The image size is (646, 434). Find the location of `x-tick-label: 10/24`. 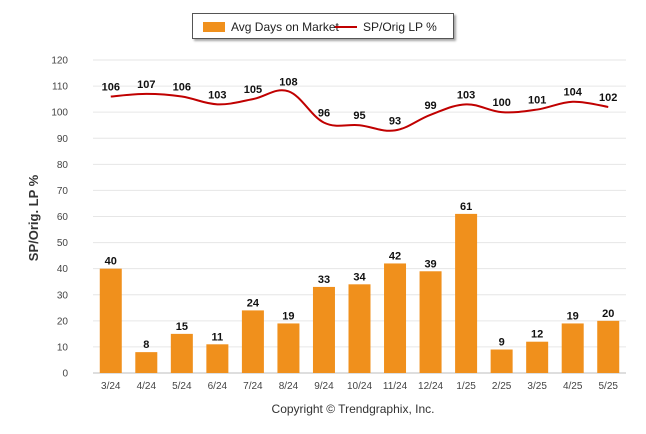

x-tick-label: 10/24 is located at coordinates (359, 386).